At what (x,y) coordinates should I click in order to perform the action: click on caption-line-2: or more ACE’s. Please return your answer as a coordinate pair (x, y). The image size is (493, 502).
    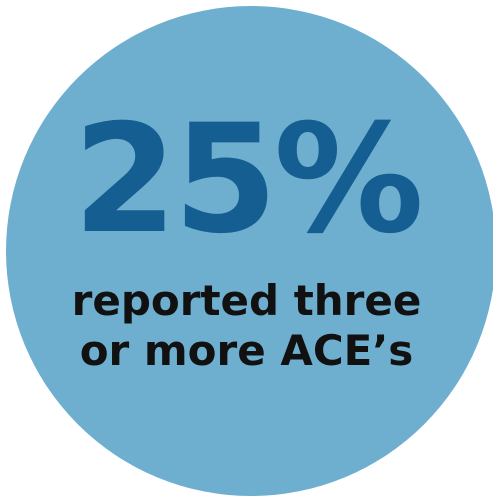
    Looking at the image, I should click on (246, 350).